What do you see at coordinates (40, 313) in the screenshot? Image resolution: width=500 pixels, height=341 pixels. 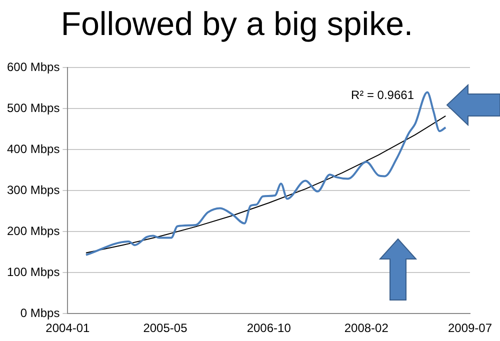 I see `y-tick-label: 0 Mbps` at bounding box center [40, 313].